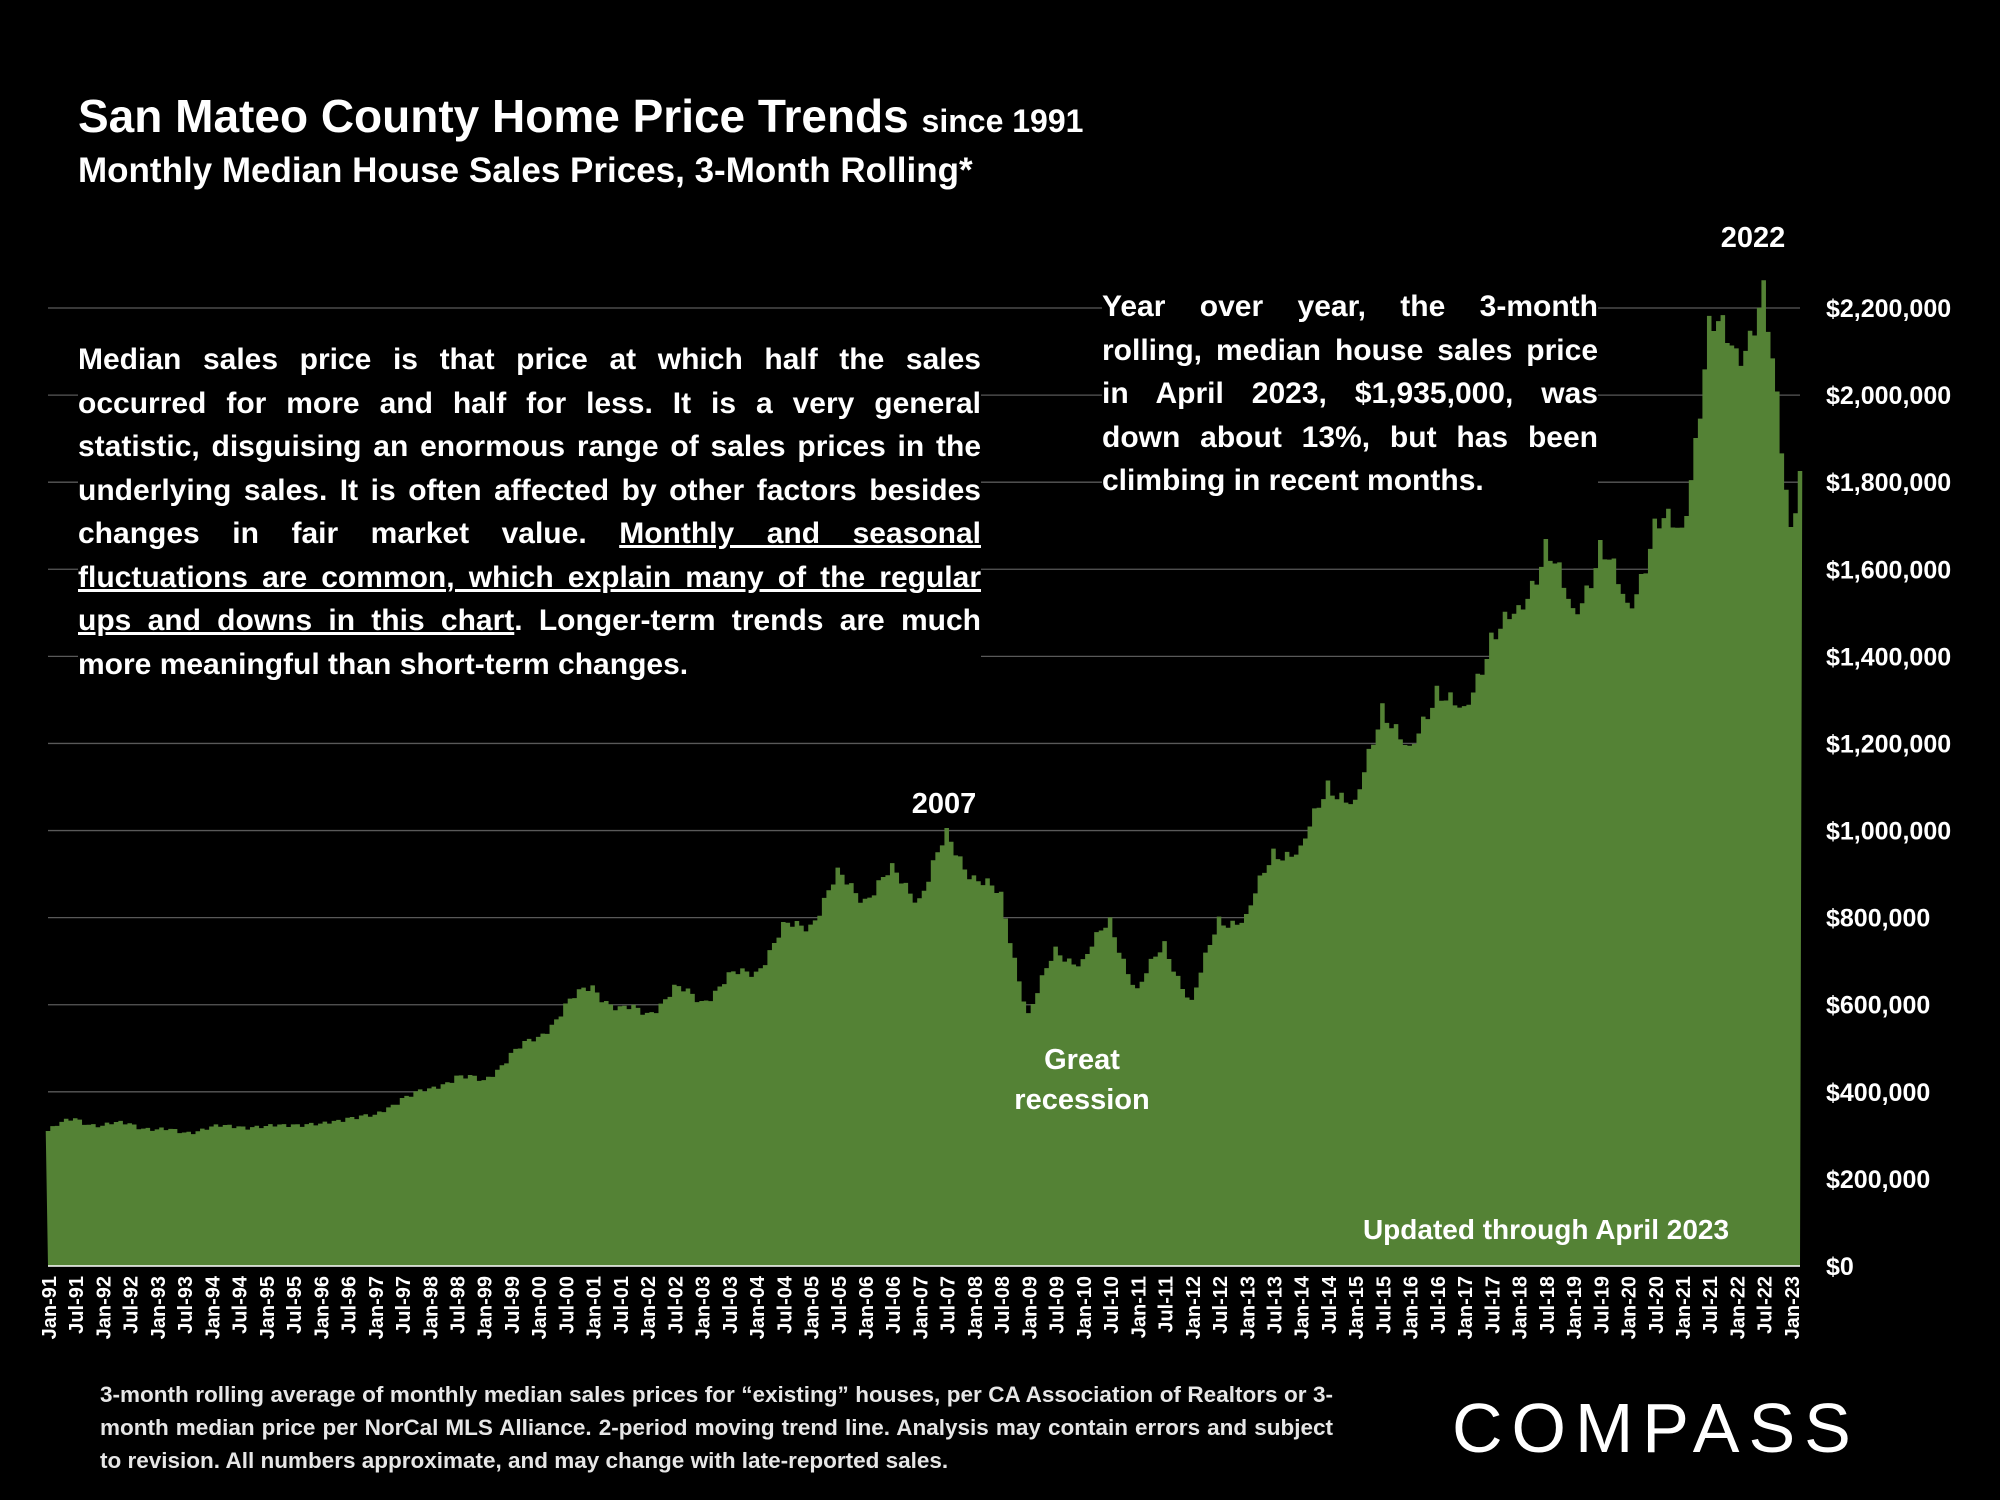 The height and width of the screenshot is (1500, 2000). What do you see at coordinates (540, 1307) in the screenshot?
I see `x-tick-label: Jan-00` at bounding box center [540, 1307].